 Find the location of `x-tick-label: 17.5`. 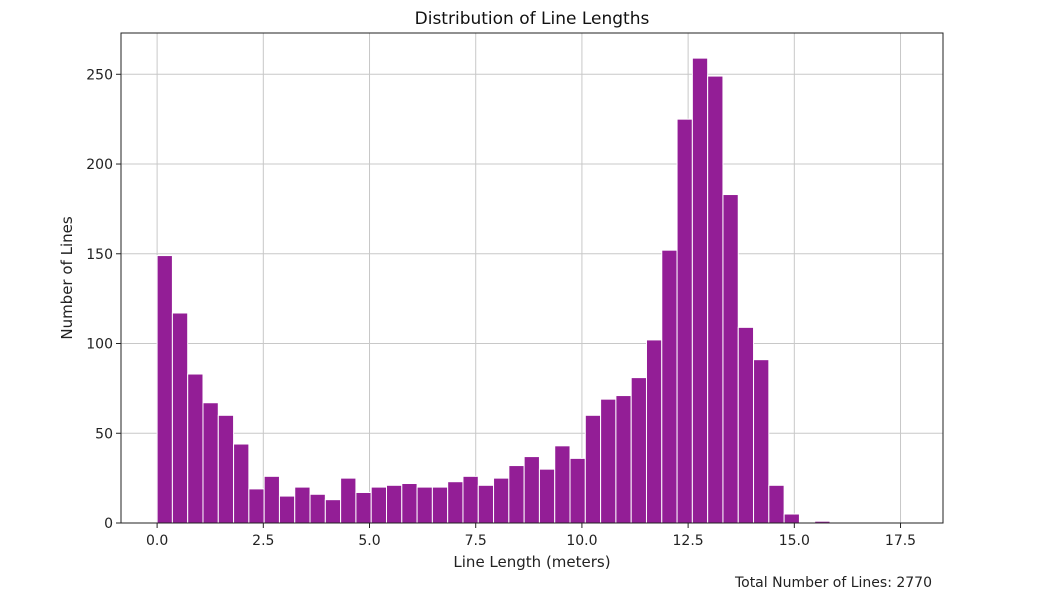

x-tick-label: 17.5 is located at coordinates (900, 541).